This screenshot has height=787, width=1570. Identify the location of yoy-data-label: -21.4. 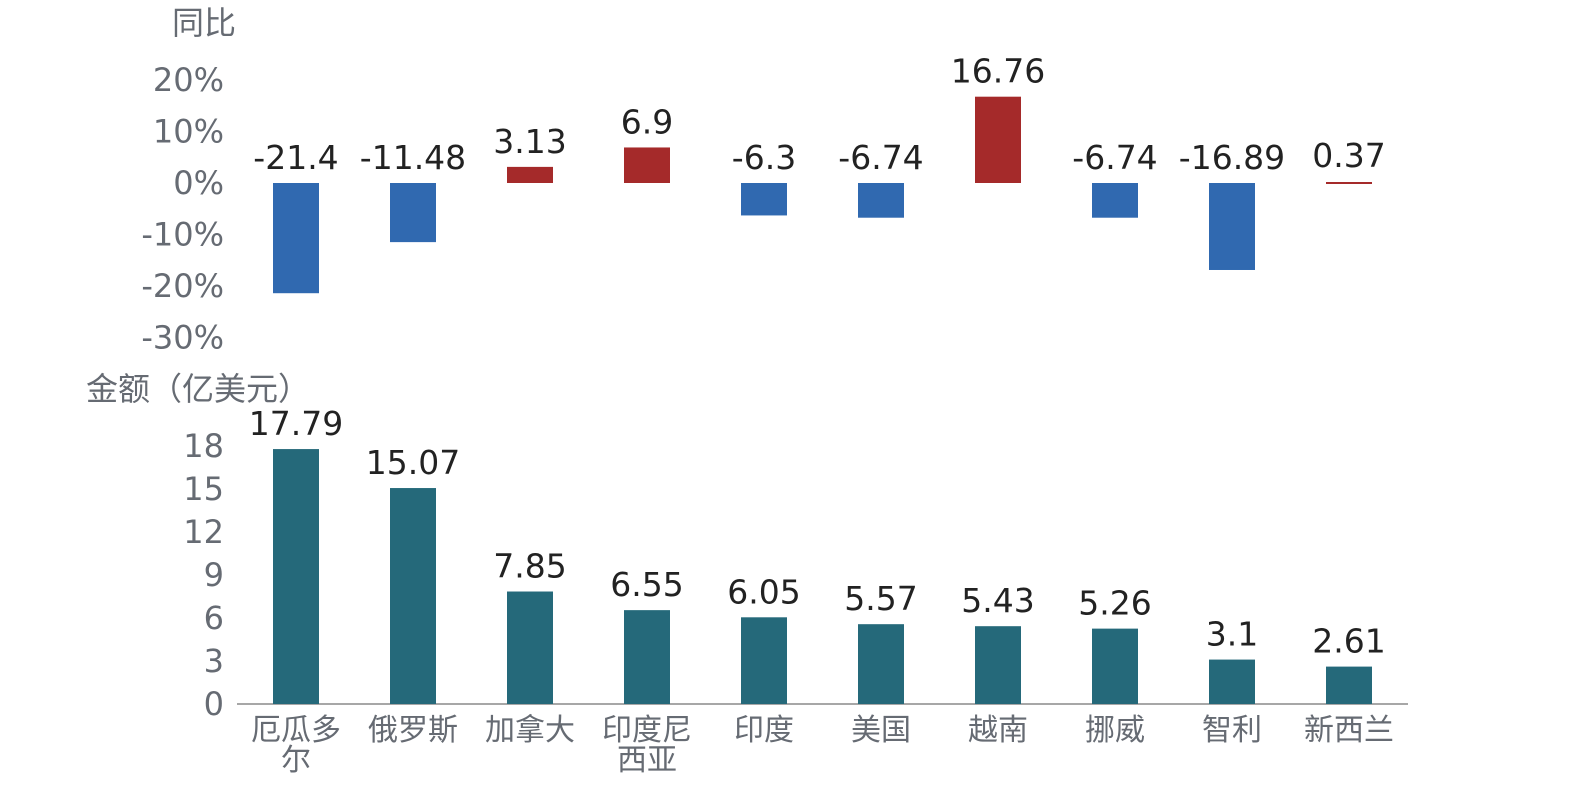
(295, 157).